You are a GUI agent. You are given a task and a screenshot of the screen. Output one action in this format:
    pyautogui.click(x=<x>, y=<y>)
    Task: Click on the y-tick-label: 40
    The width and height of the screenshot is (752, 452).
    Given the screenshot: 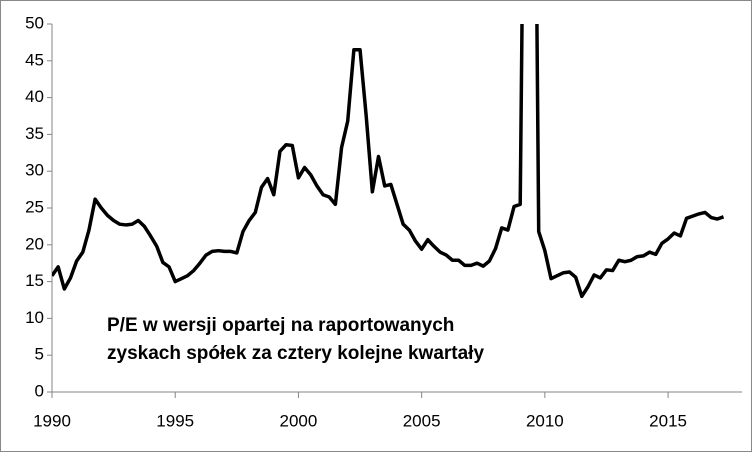 What is the action you would take?
    pyautogui.click(x=34, y=96)
    